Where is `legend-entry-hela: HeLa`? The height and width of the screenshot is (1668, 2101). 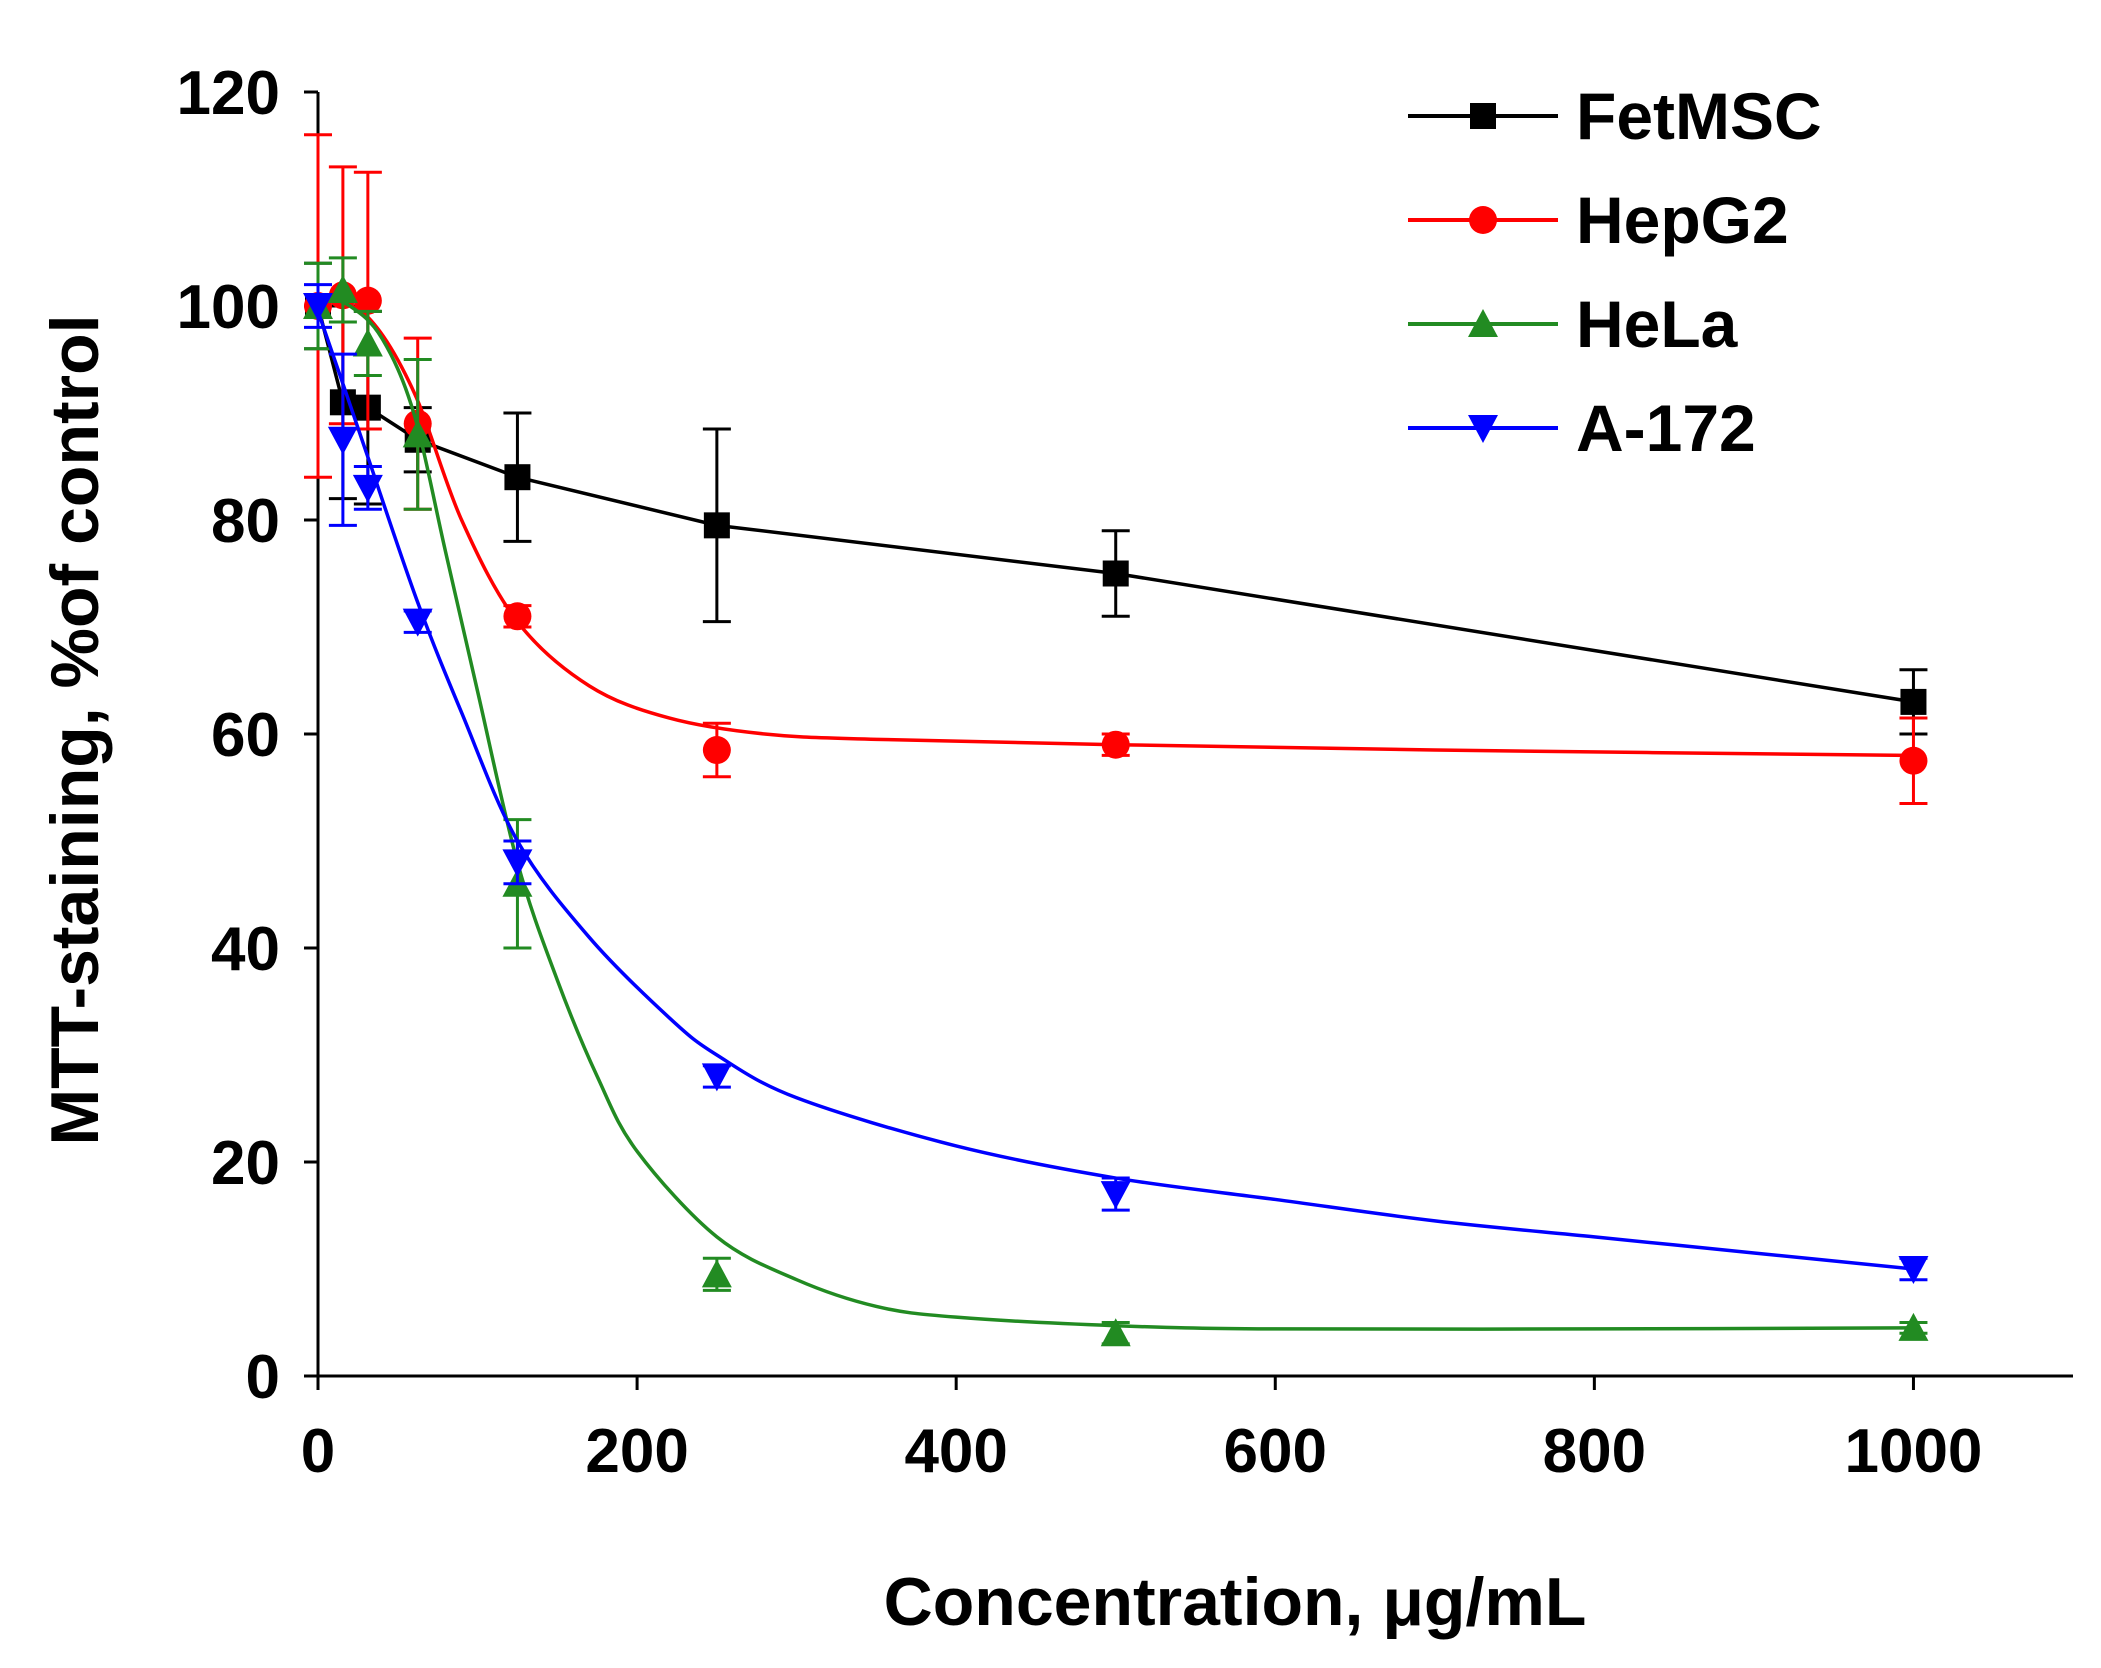 legend-entry-hela: HeLa is located at coordinates (1573, 324).